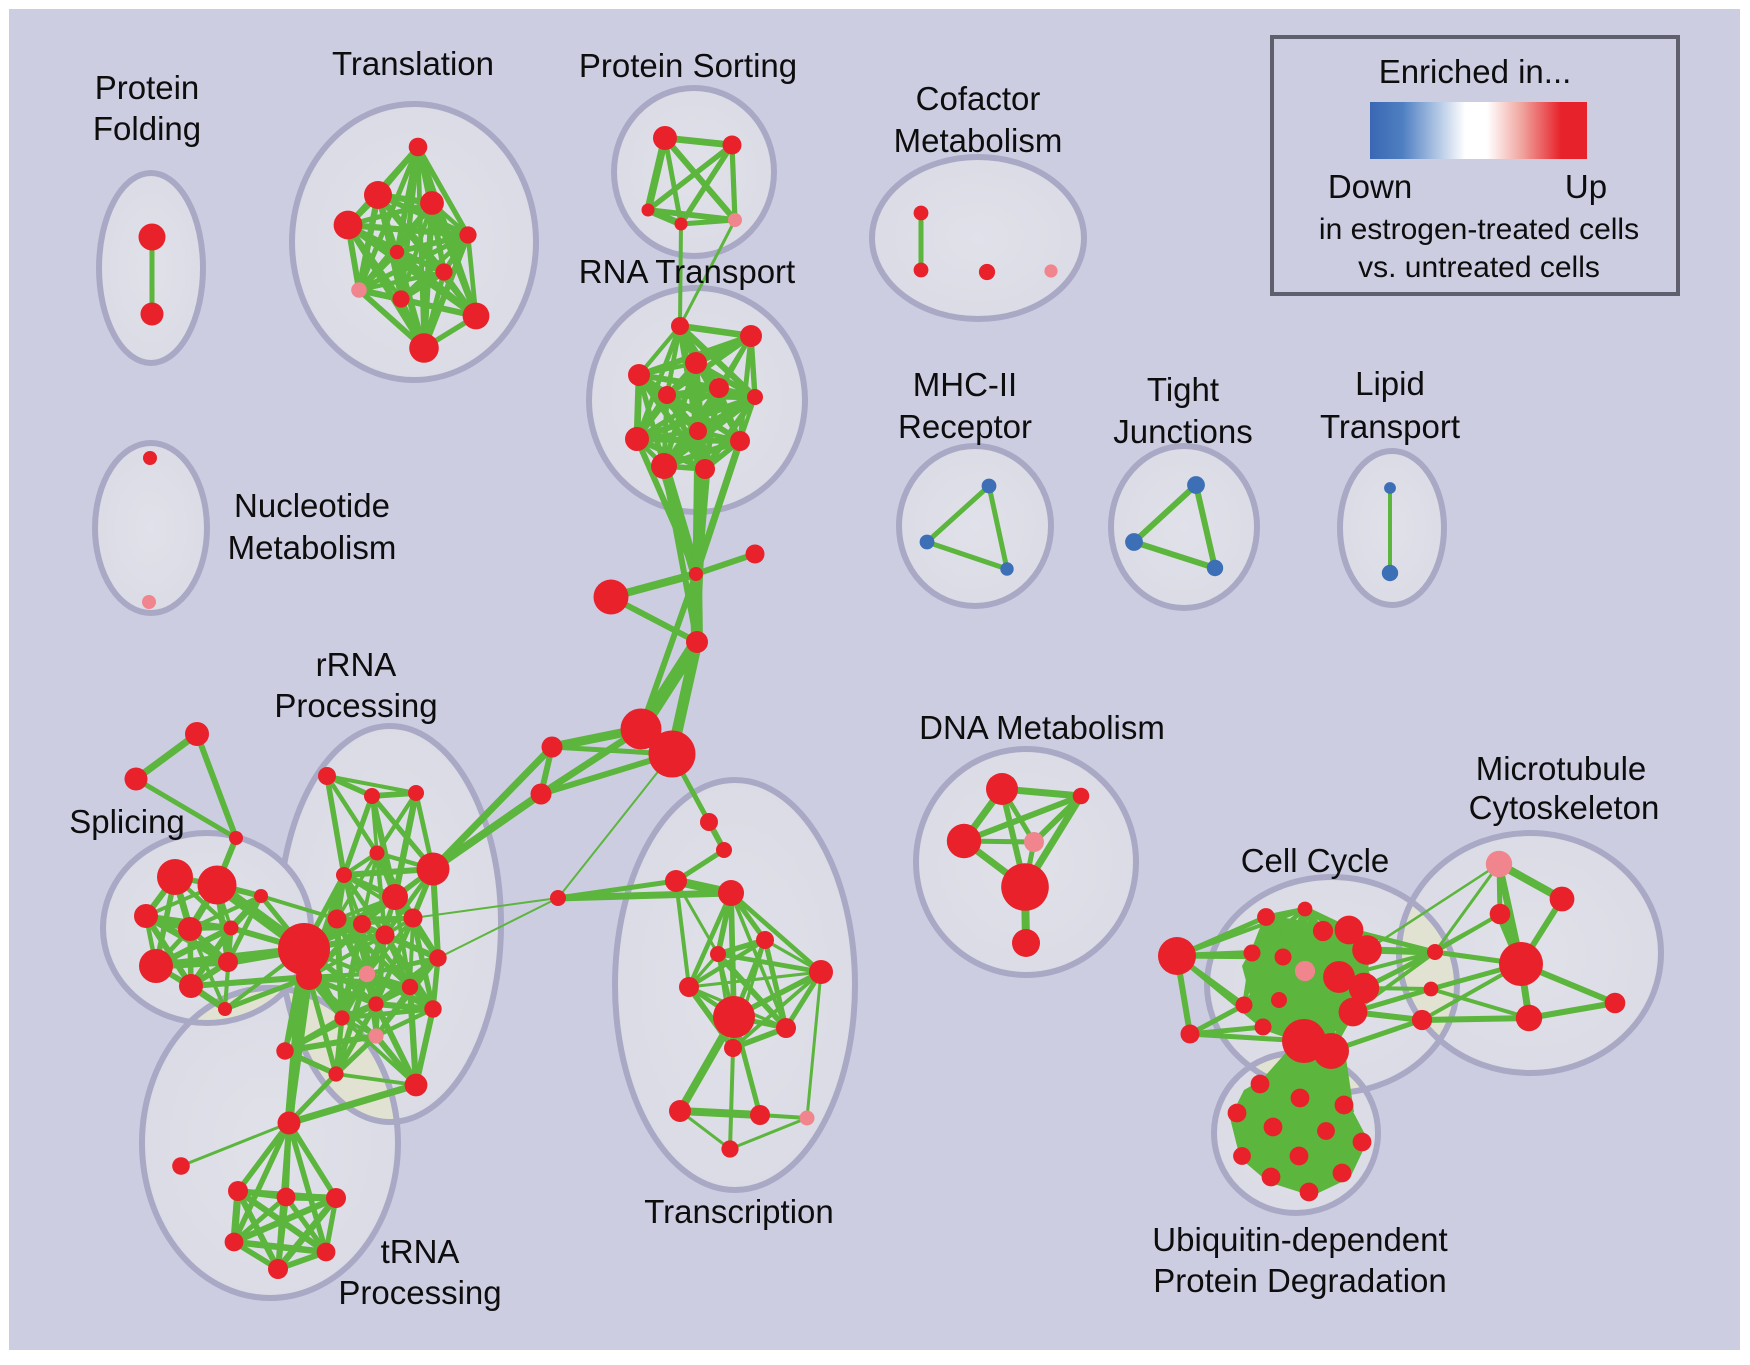  I want to click on svg-text: Up, so click(1586, 186).